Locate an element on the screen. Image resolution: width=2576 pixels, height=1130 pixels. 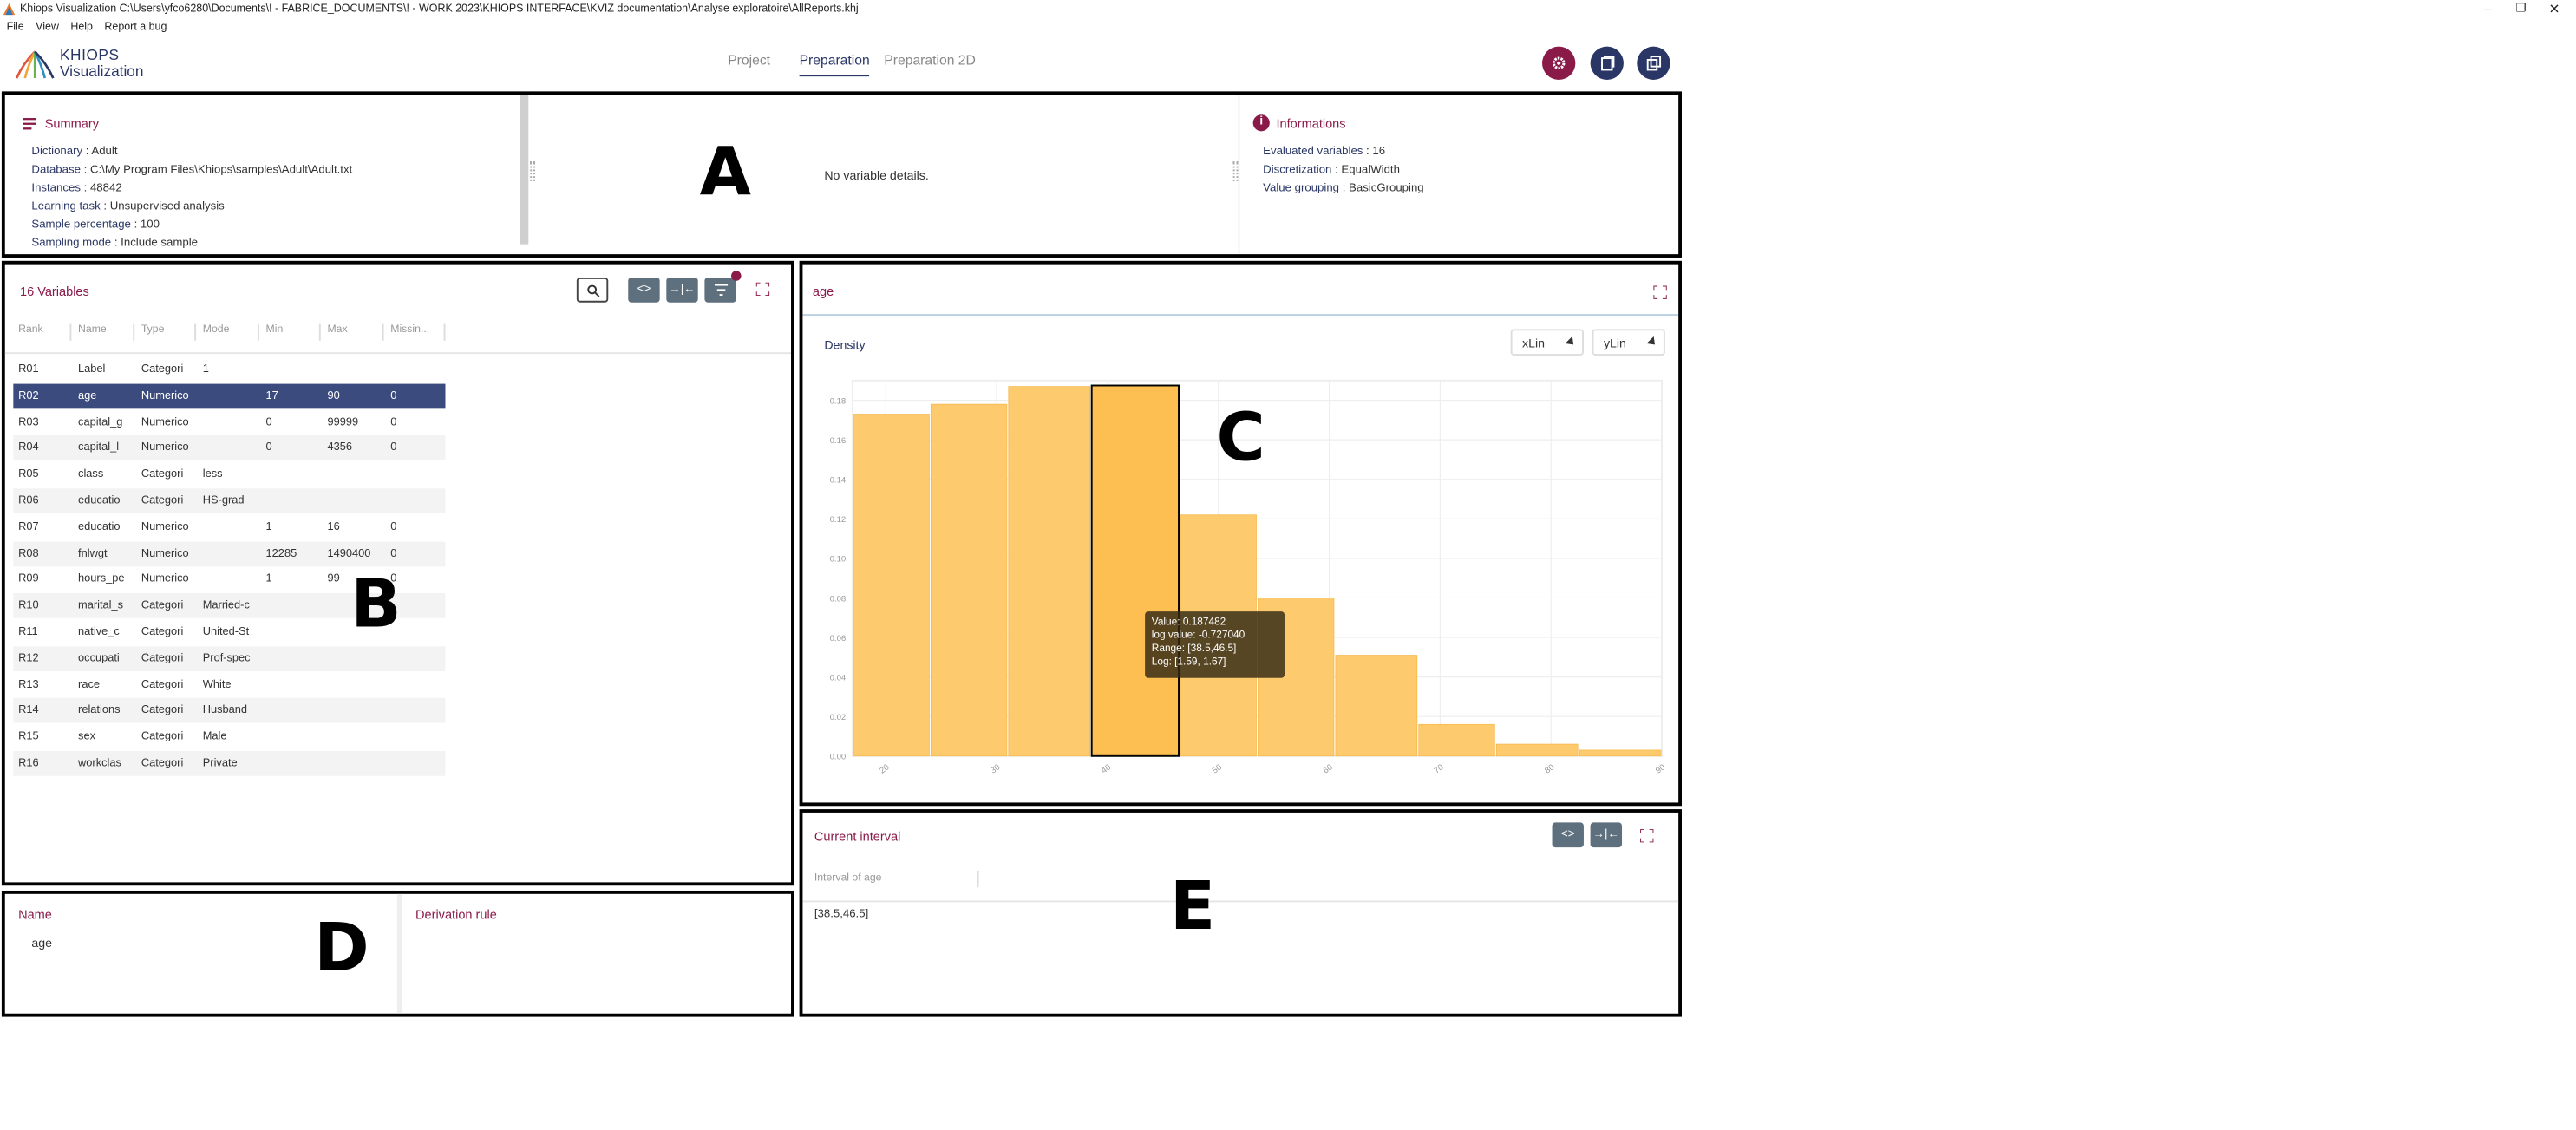
restore-button: ❐ is located at coordinates (2521, 9).